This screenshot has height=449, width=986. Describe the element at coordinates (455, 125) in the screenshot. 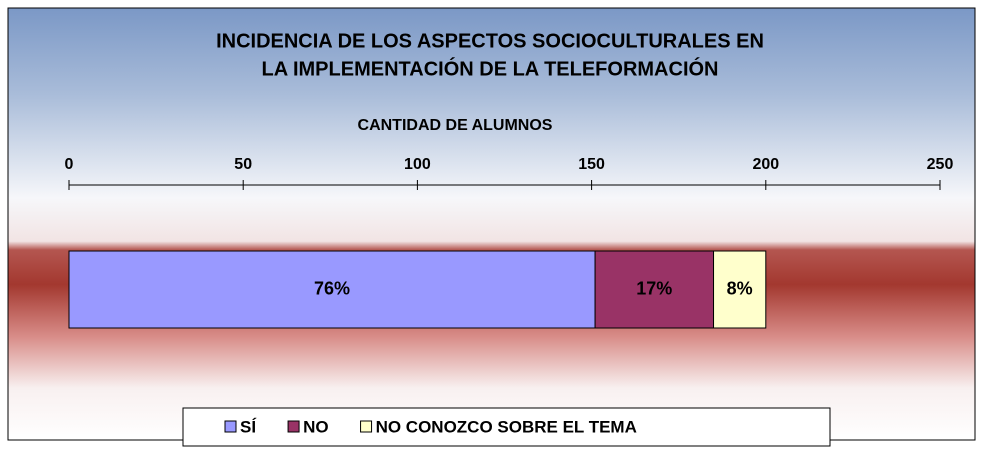

I see `axis-title: CANTIDAD DE ALUMNOS` at that location.